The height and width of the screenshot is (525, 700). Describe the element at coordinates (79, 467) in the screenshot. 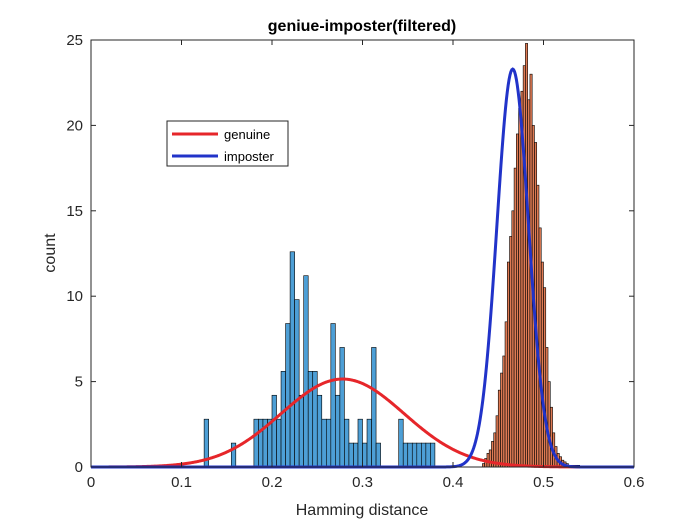

I see `y-tick-label: 0` at that location.